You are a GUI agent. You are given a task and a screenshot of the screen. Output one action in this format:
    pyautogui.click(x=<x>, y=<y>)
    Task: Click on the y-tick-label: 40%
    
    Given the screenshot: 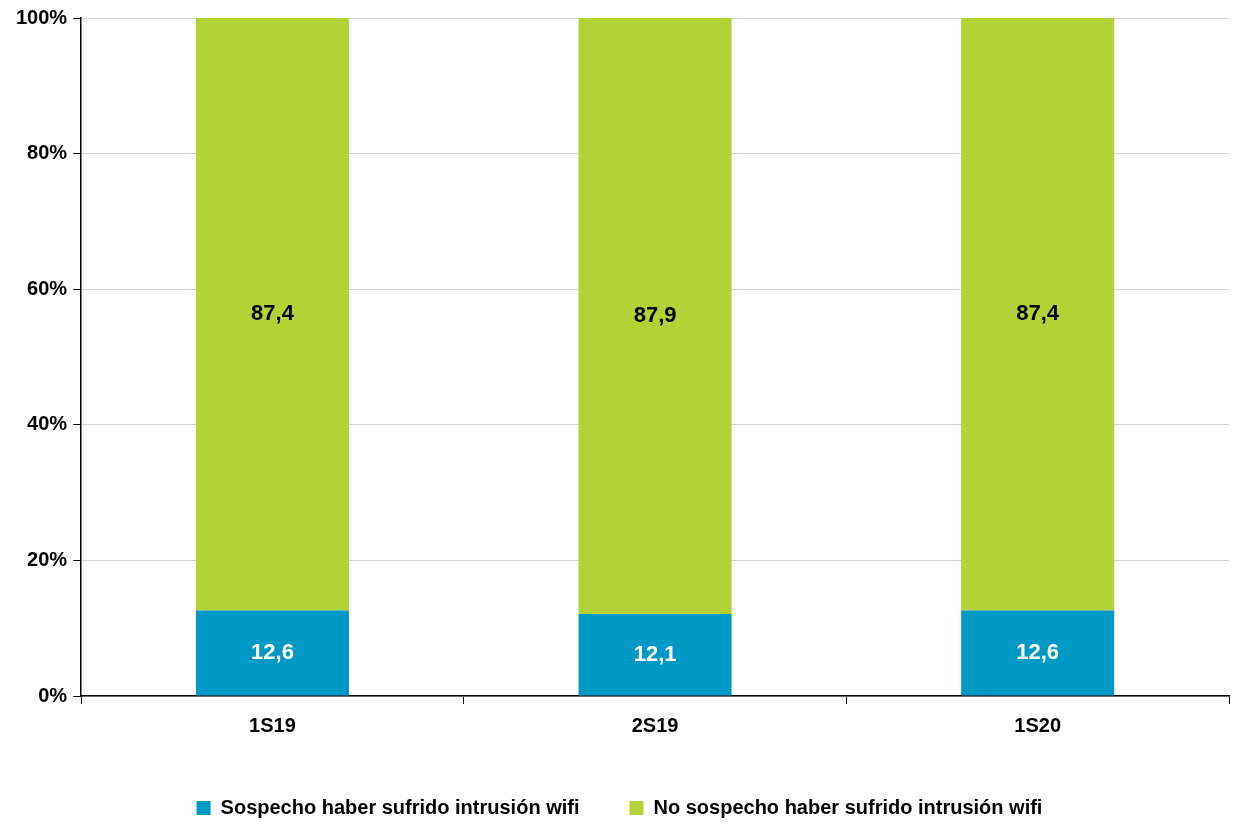 What is the action you would take?
    pyautogui.click(x=47, y=423)
    